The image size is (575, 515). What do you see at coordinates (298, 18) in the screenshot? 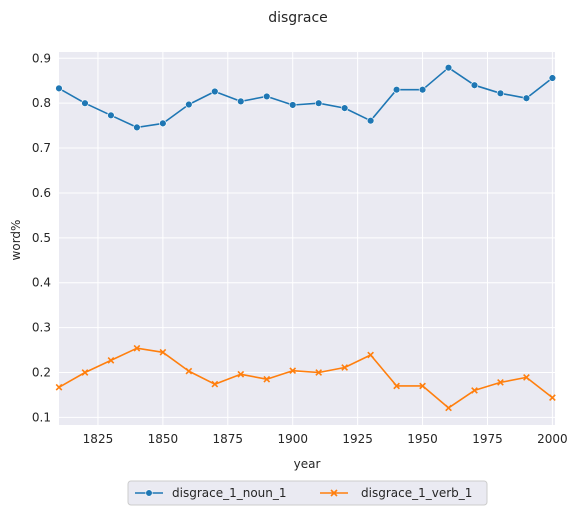
I see `chart-title: disgrace` at bounding box center [298, 18].